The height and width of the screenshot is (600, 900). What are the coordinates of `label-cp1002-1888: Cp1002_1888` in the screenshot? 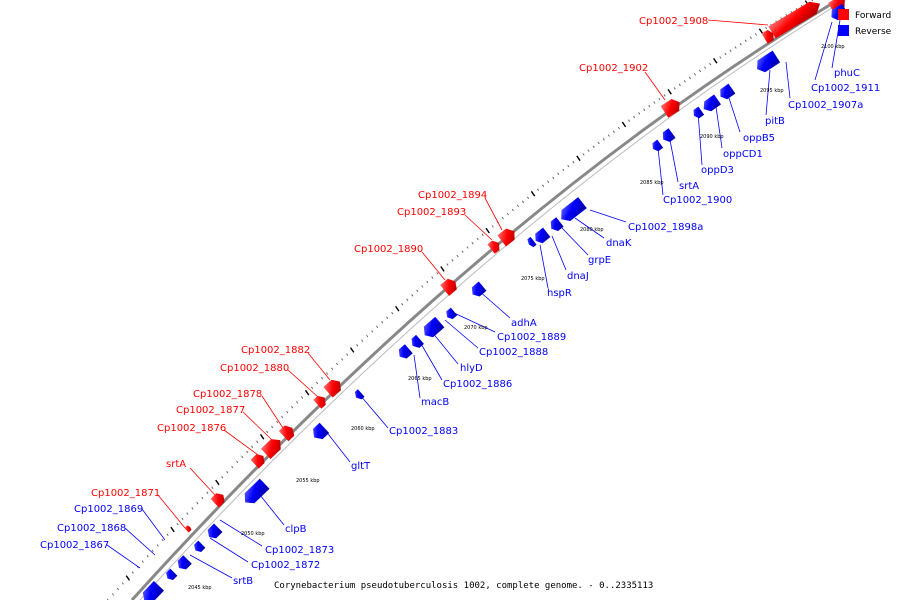 It's located at (513, 352).